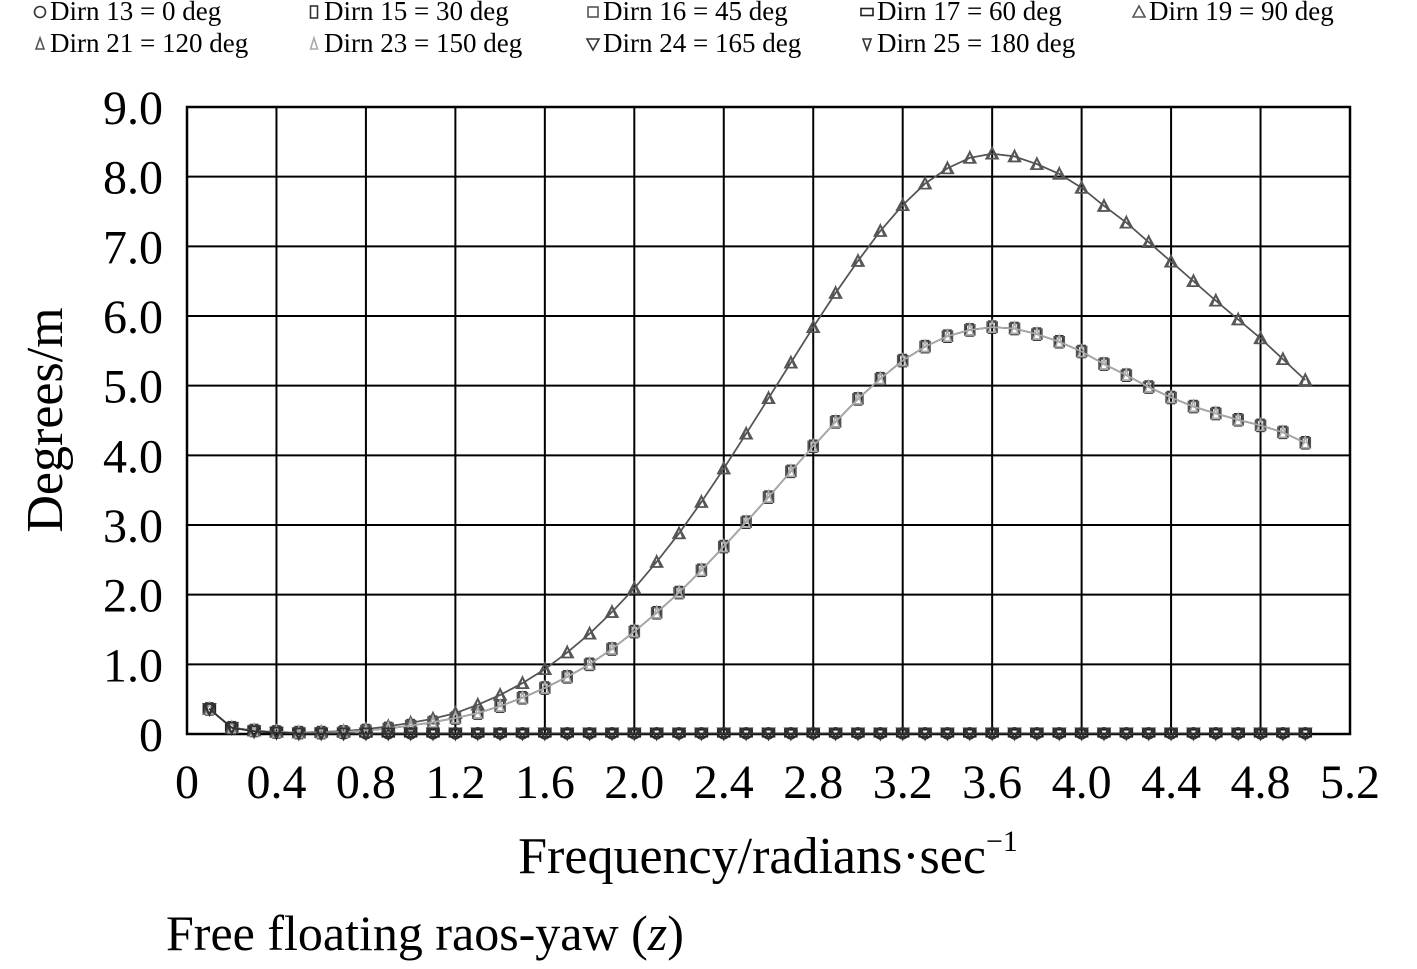 This screenshot has width=1417, height=969. What do you see at coordinates (545, 782) in the screenshot?
I see `x-tick-label: 1.6` at bounding box center [545, 782].